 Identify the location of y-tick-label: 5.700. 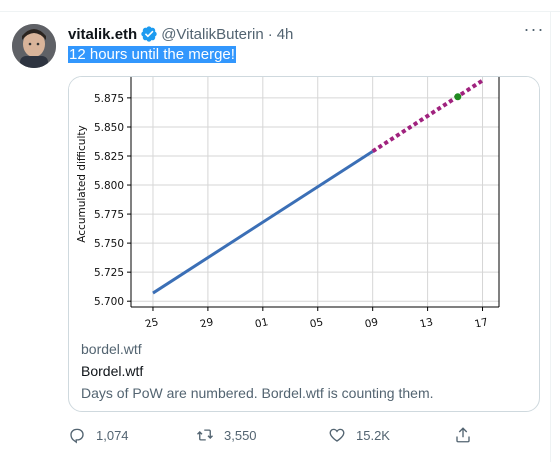
(109, 302).